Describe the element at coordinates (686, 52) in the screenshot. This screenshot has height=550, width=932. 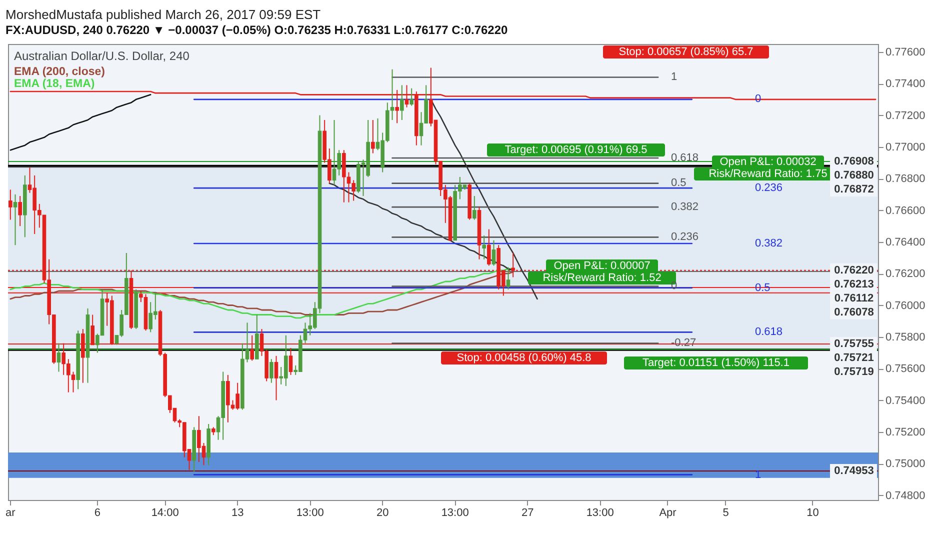
I see `annotation: Stop: 0.00657 (0.85%) 65.7` at that location.